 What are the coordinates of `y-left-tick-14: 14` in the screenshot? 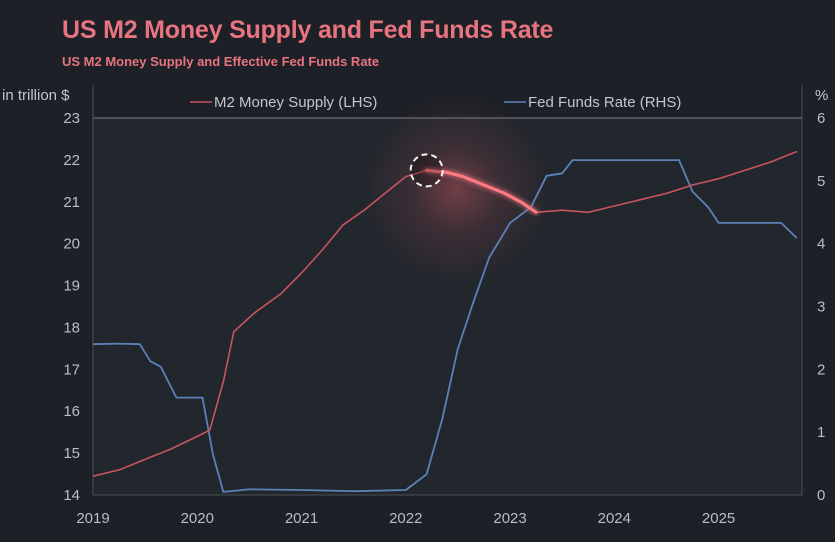 It's located at (71, 495).